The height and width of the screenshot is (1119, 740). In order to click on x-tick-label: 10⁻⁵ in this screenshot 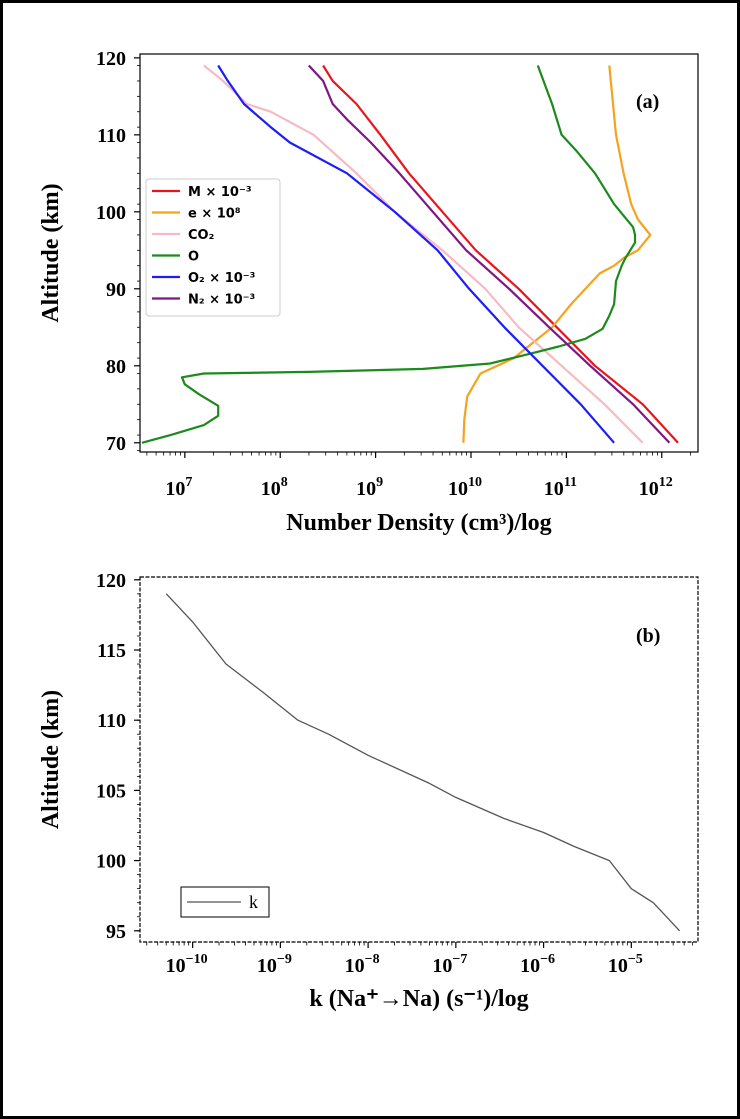, I will do `click(625, 964)`.